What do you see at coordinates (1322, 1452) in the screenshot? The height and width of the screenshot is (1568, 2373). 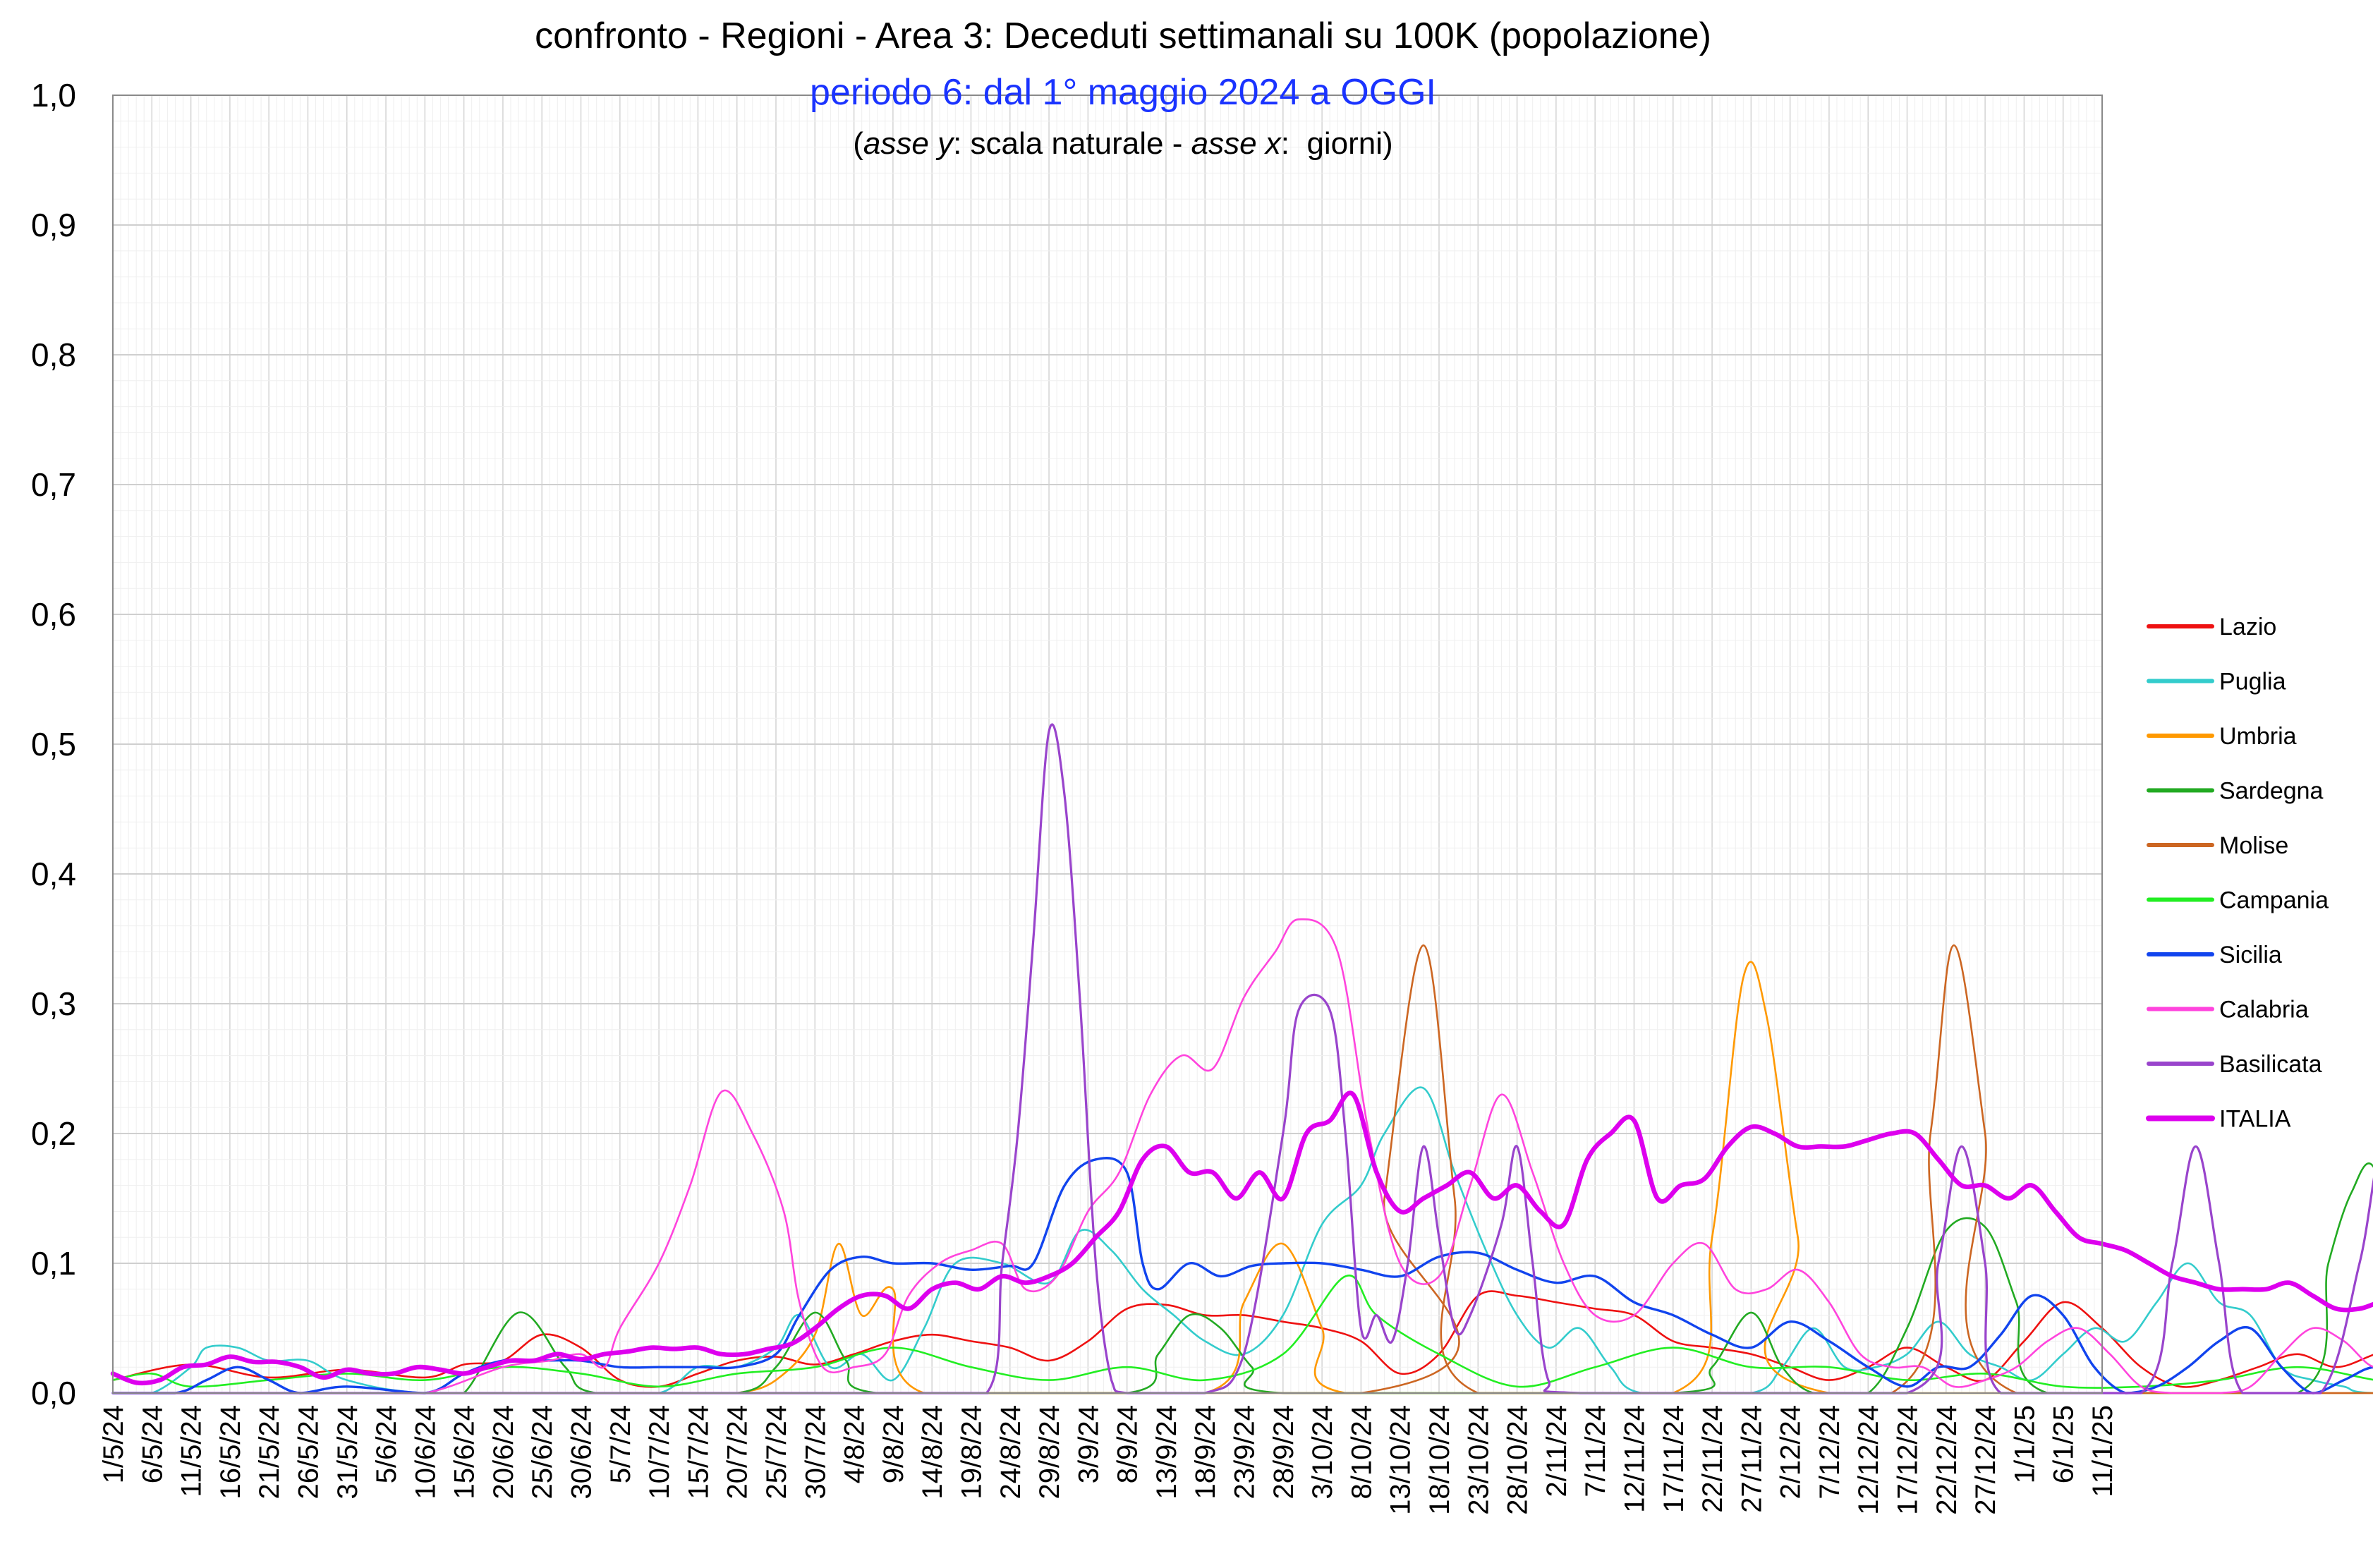 I see `x-tick-label: 3/10/24` at bounding box center [1322, 1452].